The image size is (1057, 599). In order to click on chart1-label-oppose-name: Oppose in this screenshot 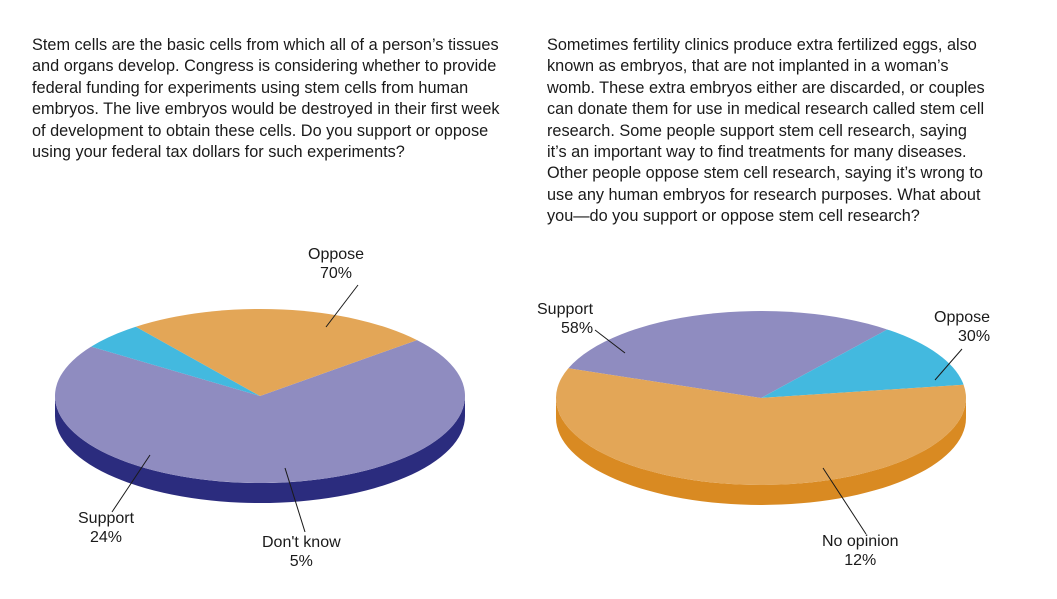, I will do `click(336, 254)`.